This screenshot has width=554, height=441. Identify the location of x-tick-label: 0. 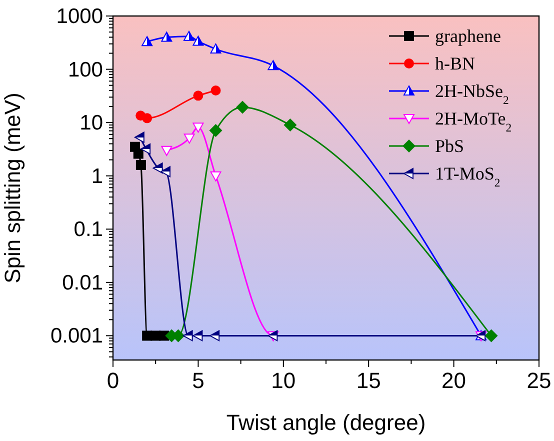
(113, 380).